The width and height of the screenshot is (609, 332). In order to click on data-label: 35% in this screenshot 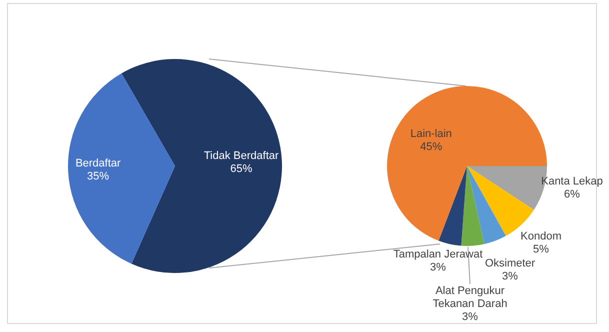, I will do `click(98, 176)`.